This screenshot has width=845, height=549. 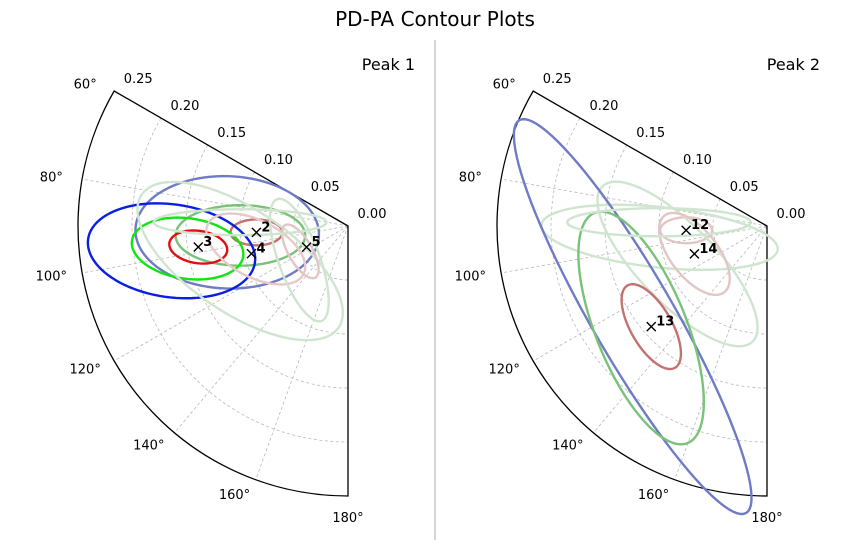 What do you see at coordinates (316, 242) in the screenshot?
I see `point-label: 5` at bounding box center [316, 242].